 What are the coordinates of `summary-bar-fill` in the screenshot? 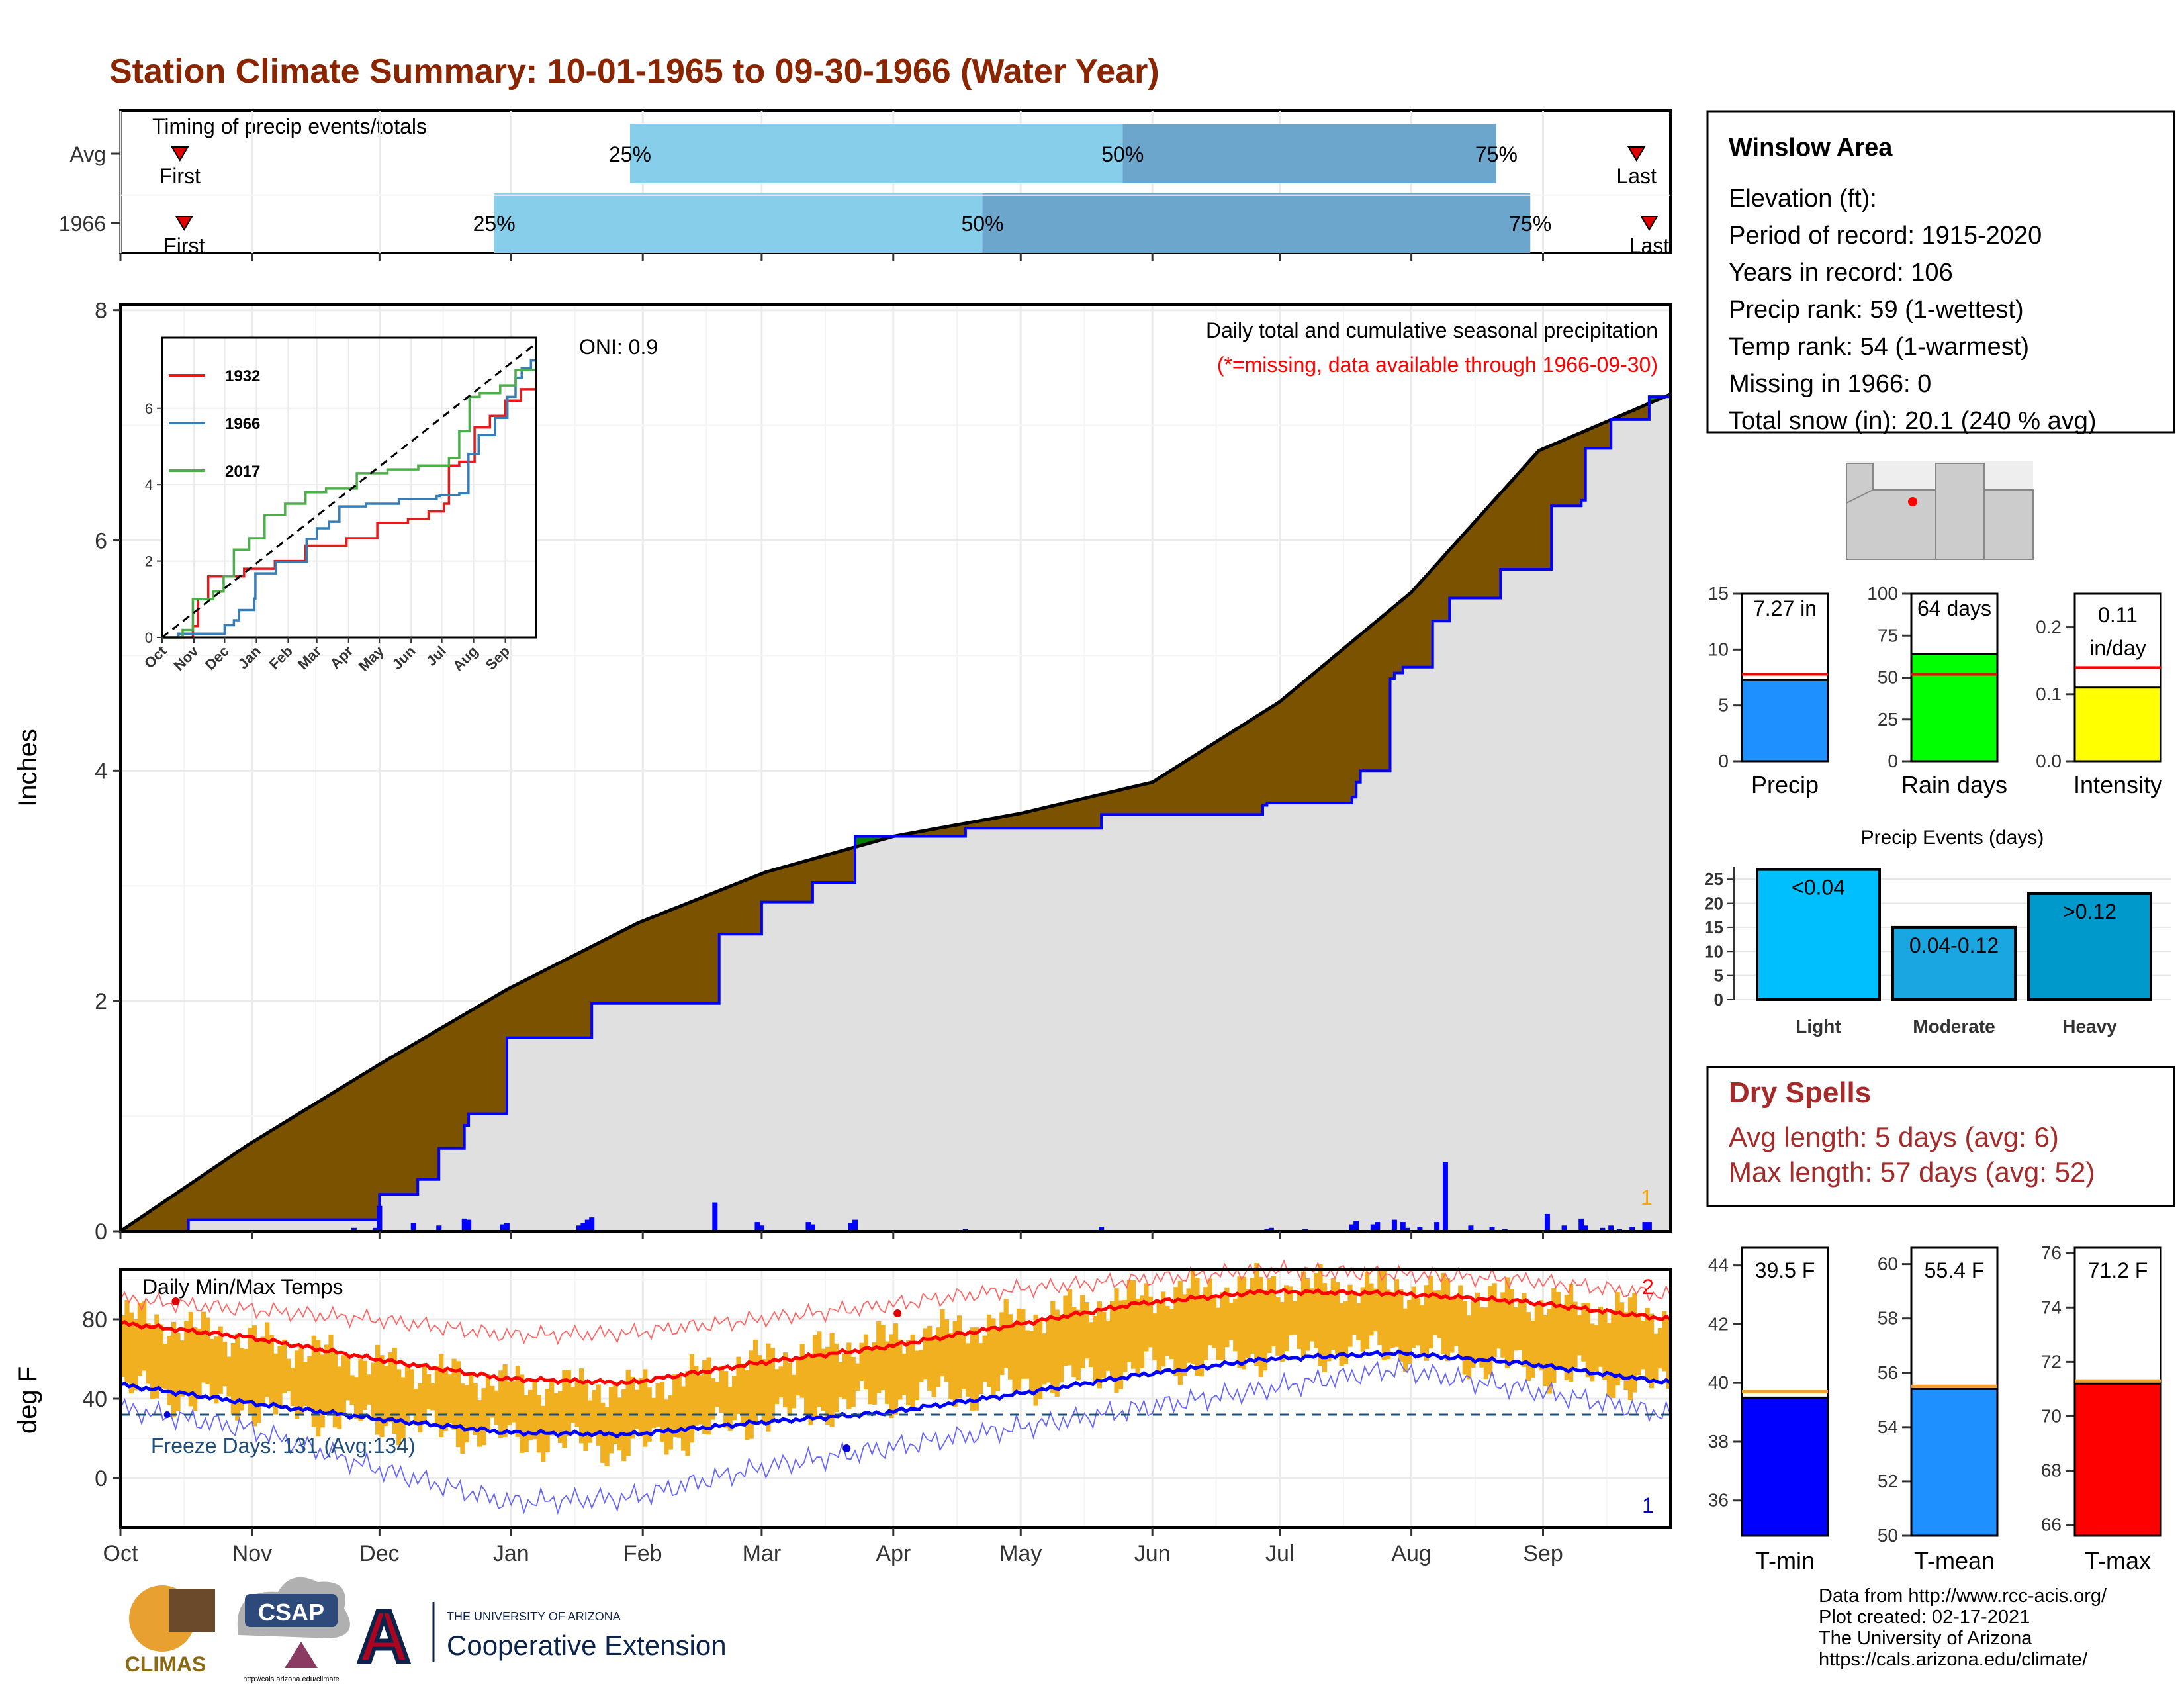 It's located at (1954, 708).